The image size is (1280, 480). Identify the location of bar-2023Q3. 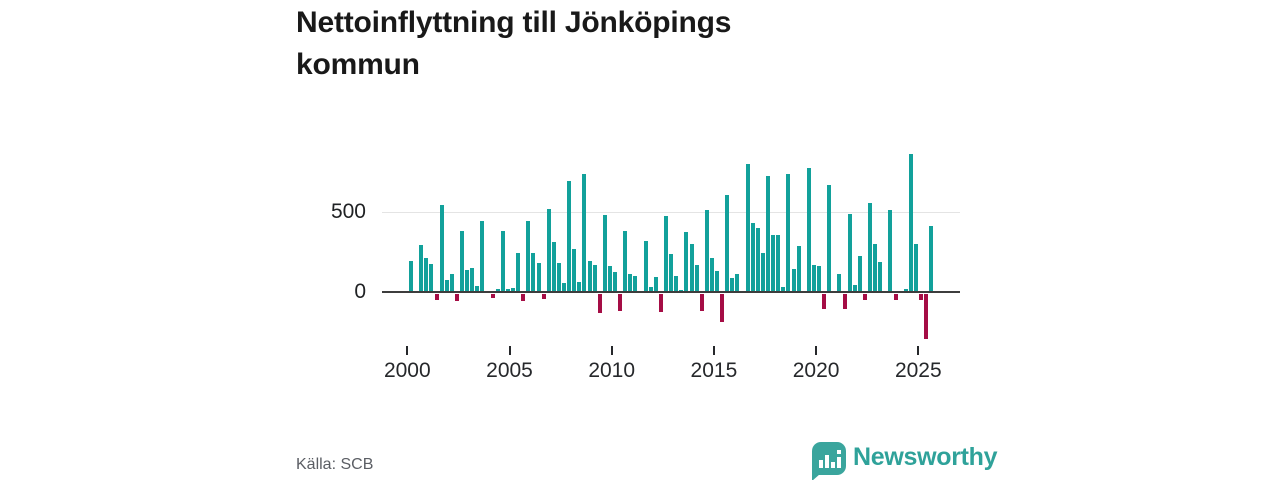
(890, 251).